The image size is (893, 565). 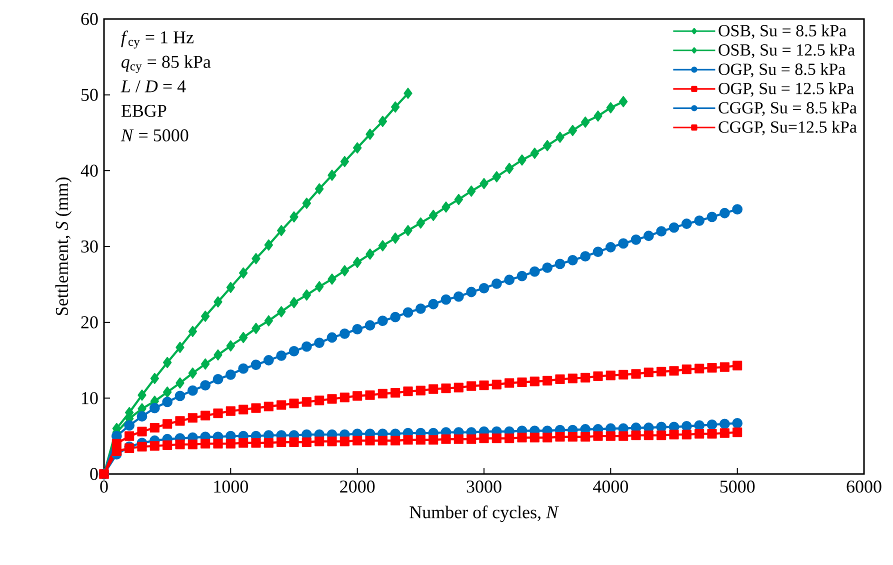 I want to click on legend-label: OSB, Su = 8.5 kPa, so click(x=782, y=31).